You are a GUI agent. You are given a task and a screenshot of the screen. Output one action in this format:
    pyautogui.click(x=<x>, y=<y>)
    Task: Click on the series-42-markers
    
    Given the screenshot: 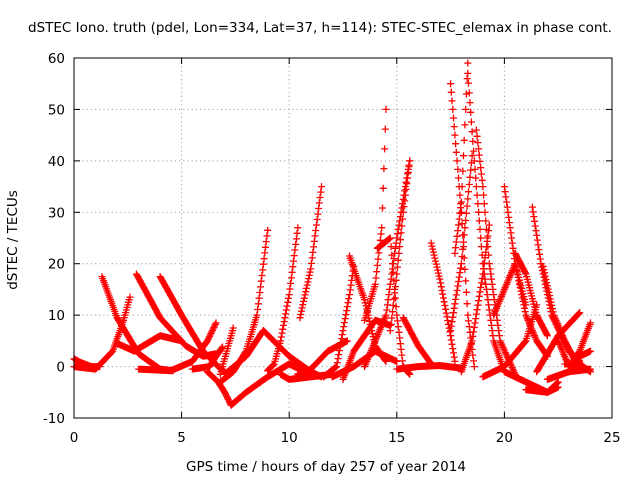 What is the action you would take?
    pyautogui.click(x=542, y=387)
    